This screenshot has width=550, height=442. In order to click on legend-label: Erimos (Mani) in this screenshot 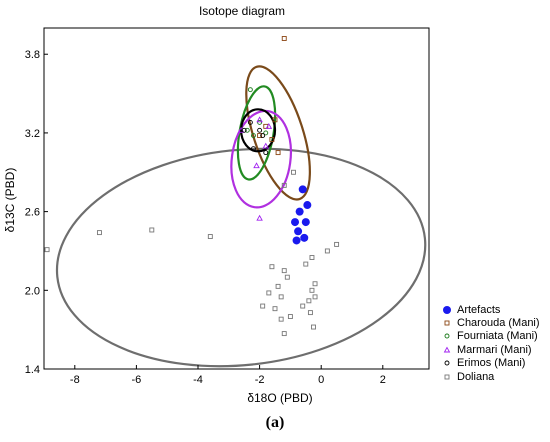, I will do `click(491, 363)`.